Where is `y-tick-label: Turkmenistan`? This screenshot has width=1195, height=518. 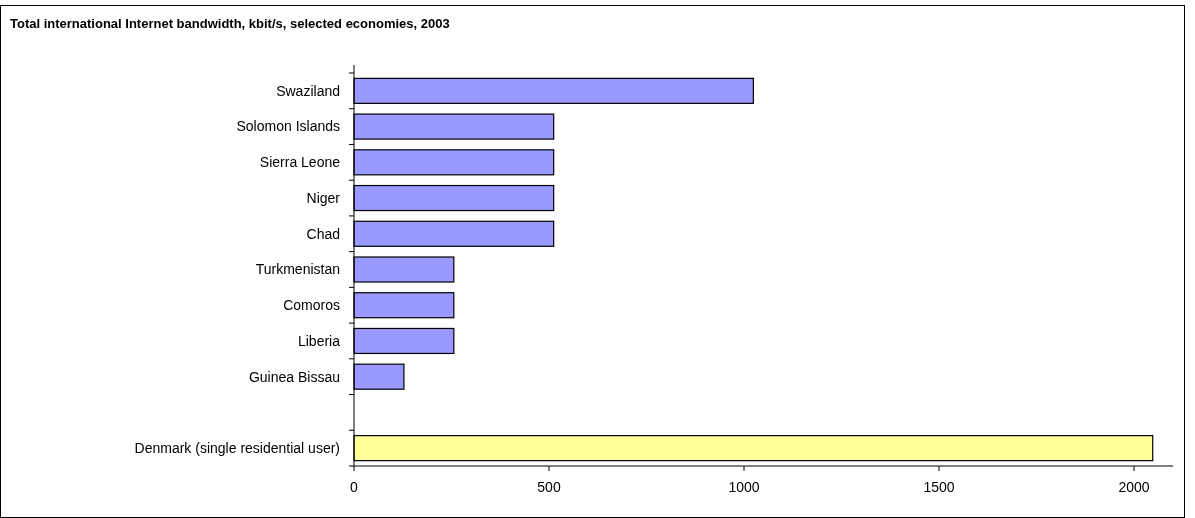
y-tick-label: Turkmenistan is located at coordinates (297, 269).